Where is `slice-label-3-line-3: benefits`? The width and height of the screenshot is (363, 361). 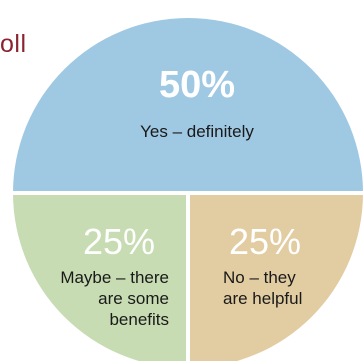 slice-label-3-line-3: benefits is located at coordinates (139, 319).